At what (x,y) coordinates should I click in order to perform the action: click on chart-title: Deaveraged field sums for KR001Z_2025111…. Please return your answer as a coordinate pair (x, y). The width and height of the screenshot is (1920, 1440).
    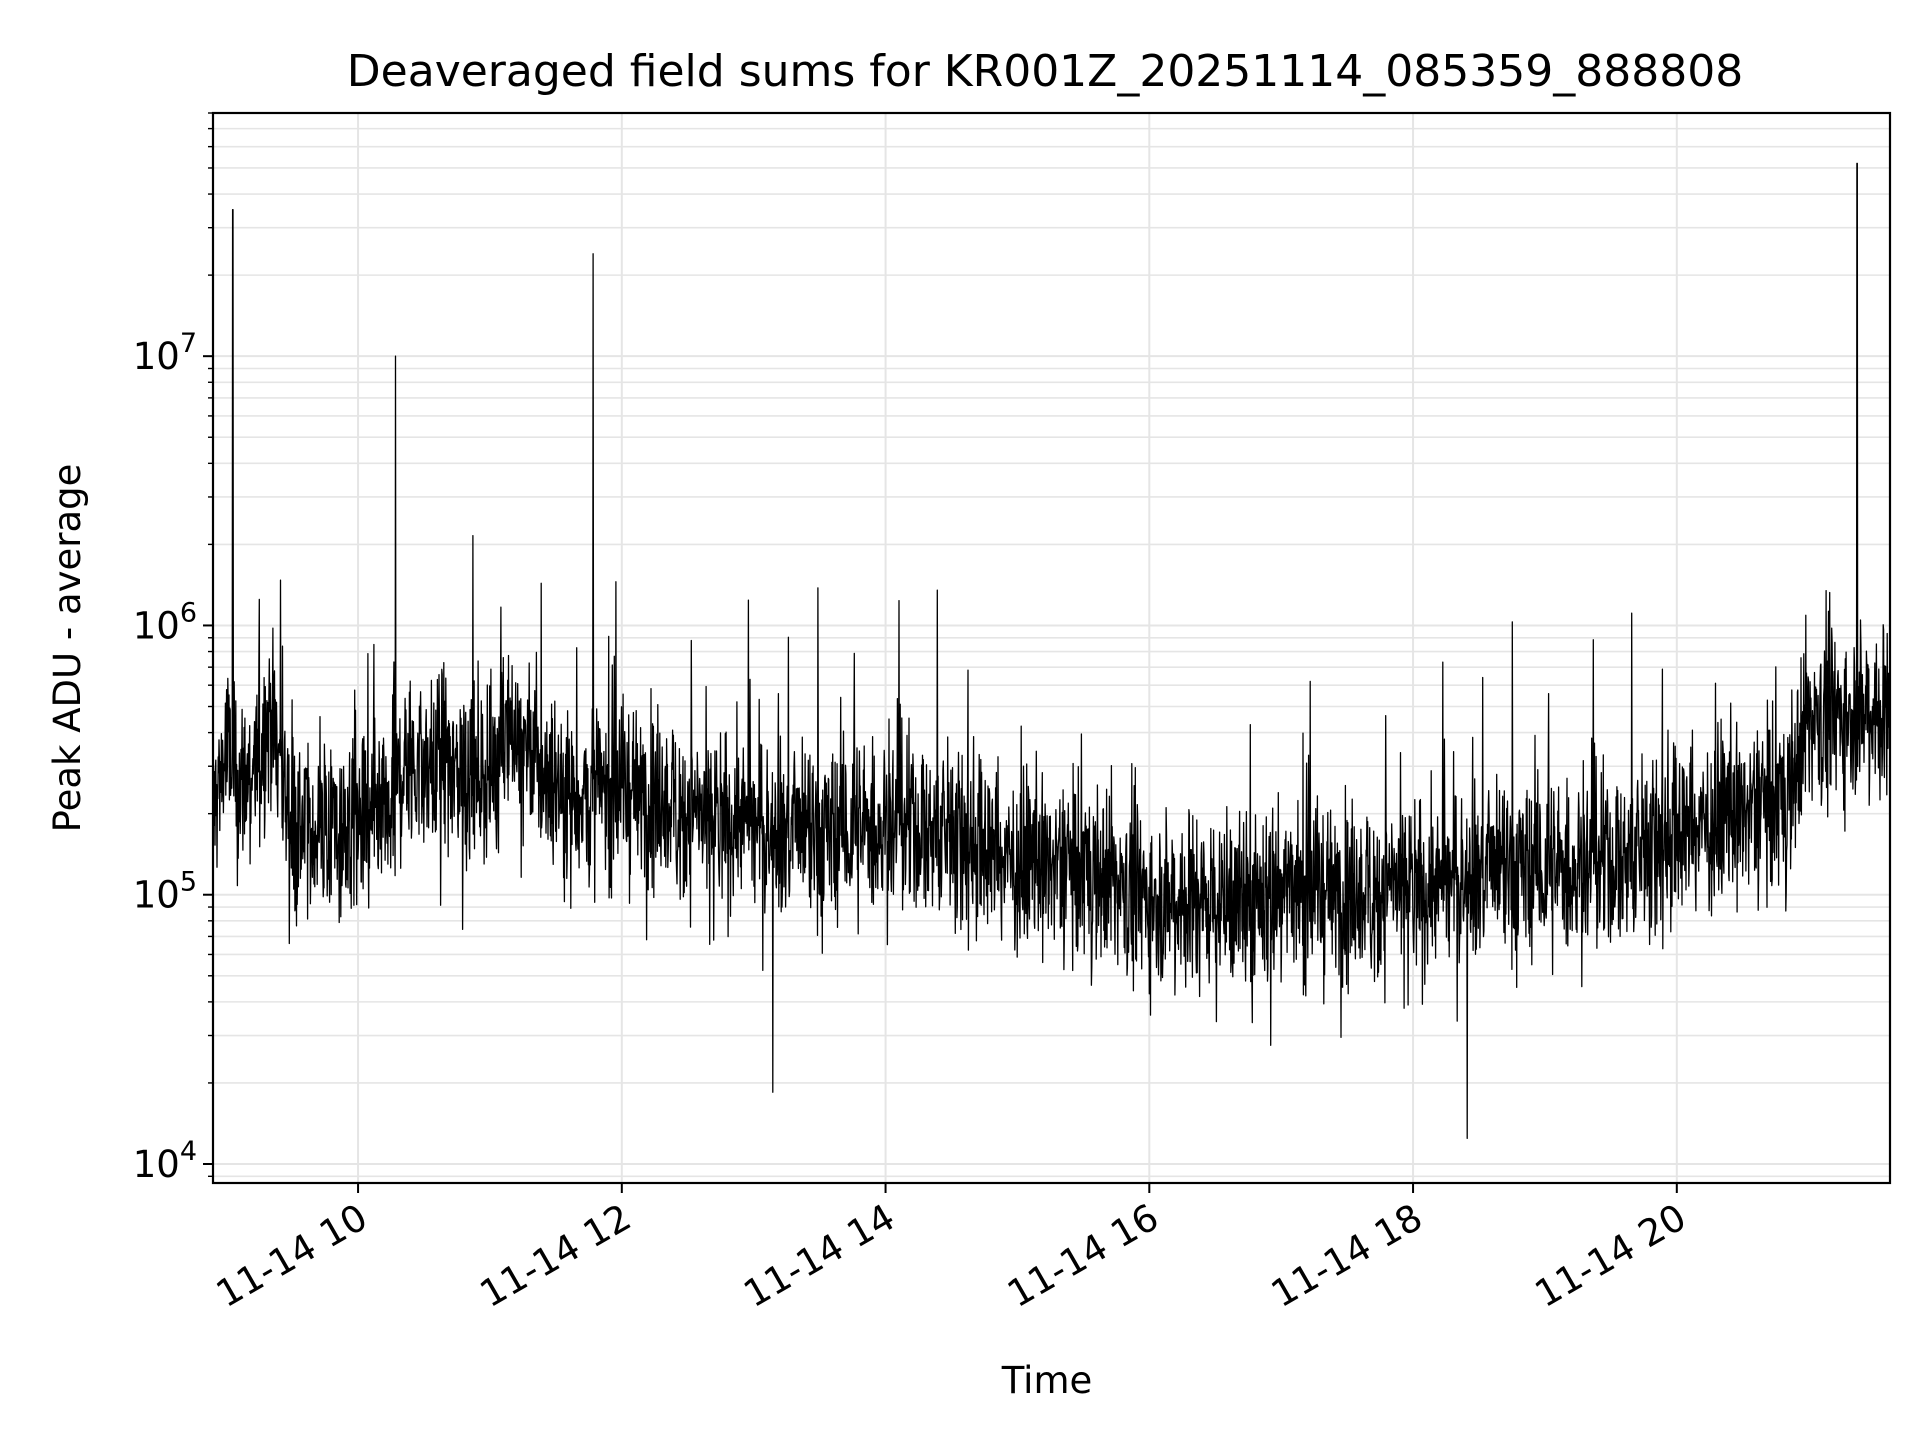
    Looking at the image, I should click on (1045, 71).